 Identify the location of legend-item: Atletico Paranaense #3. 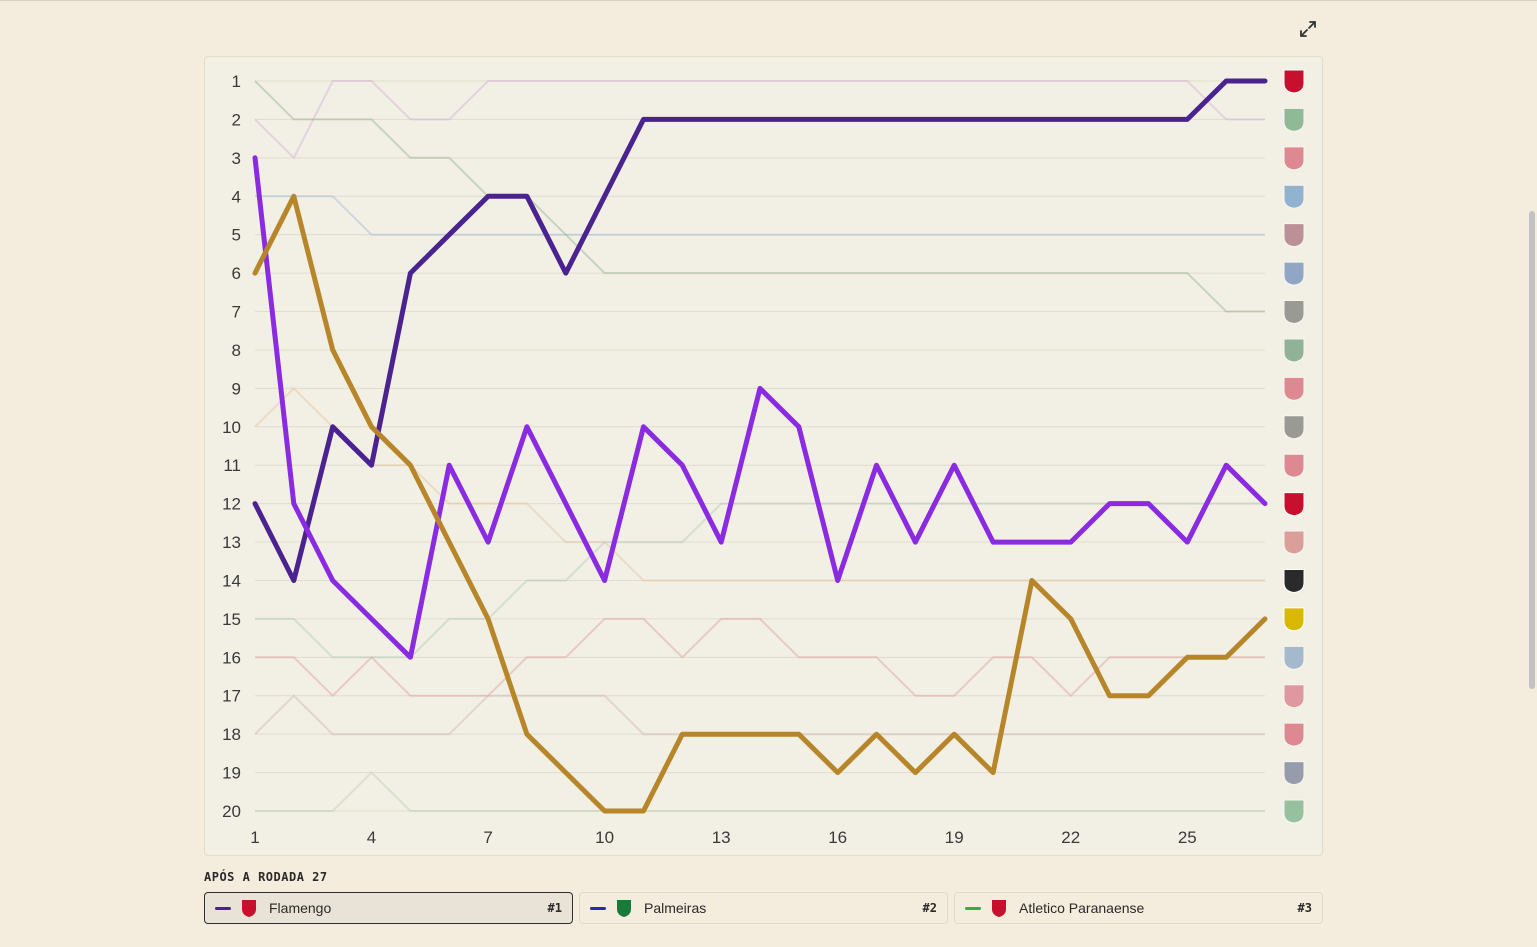
(1138, 908).